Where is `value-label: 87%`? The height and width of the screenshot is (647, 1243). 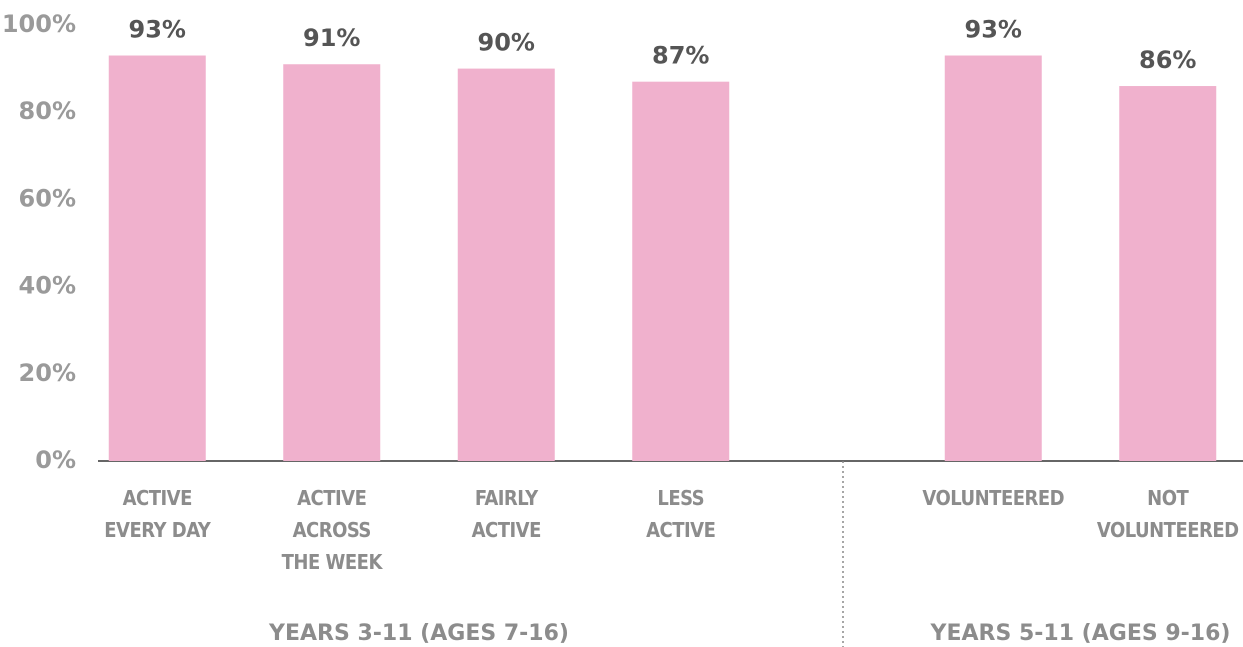 value-label: 87% is located at coordinates (680, 56).